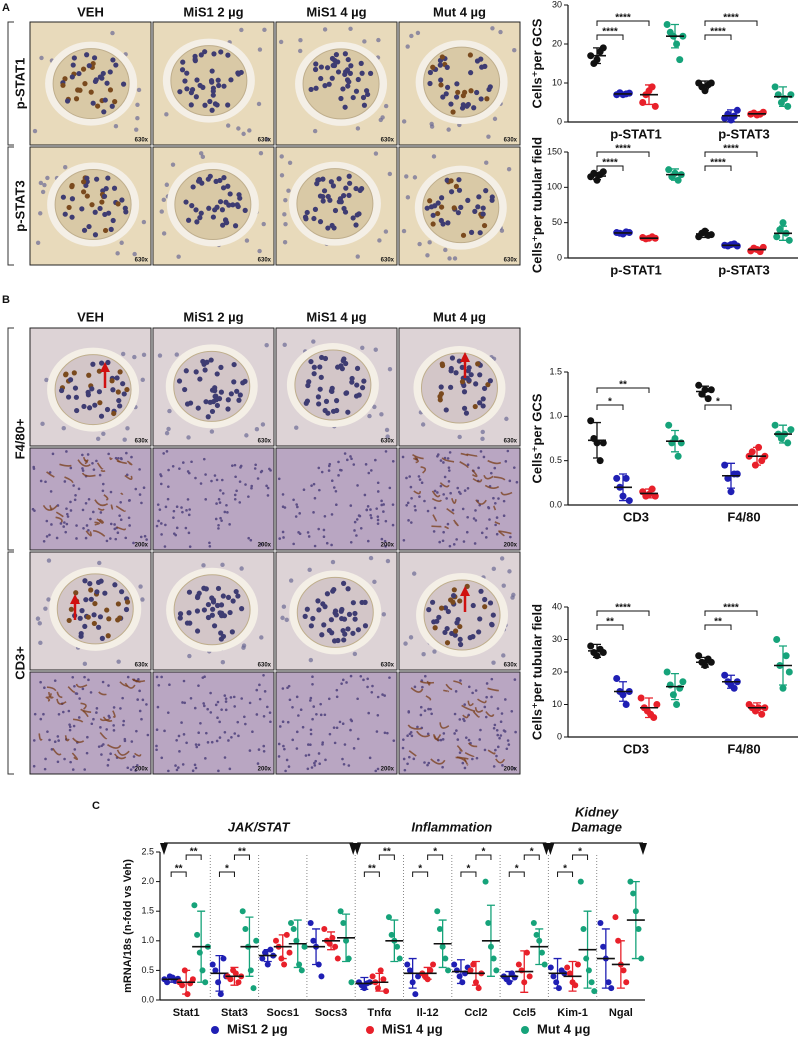  Describe the element at coordinates (511, 546) in the screenshot. I see `magnification: 200x` at that location.